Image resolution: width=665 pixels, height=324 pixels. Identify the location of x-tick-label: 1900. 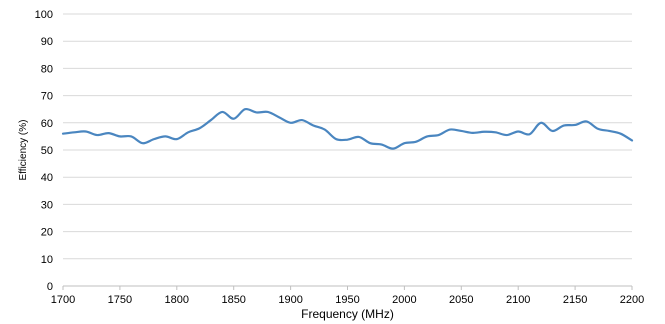
(290, 300).